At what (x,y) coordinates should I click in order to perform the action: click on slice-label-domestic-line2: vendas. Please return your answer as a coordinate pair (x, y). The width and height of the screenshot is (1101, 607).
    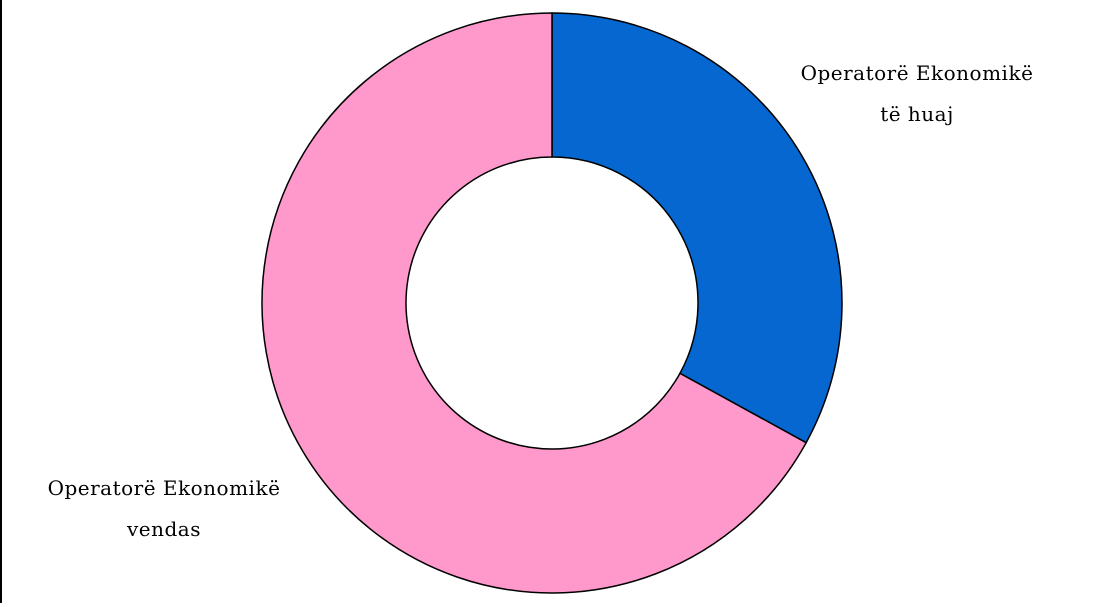
    Looking at the image, I should click on (163, 529).